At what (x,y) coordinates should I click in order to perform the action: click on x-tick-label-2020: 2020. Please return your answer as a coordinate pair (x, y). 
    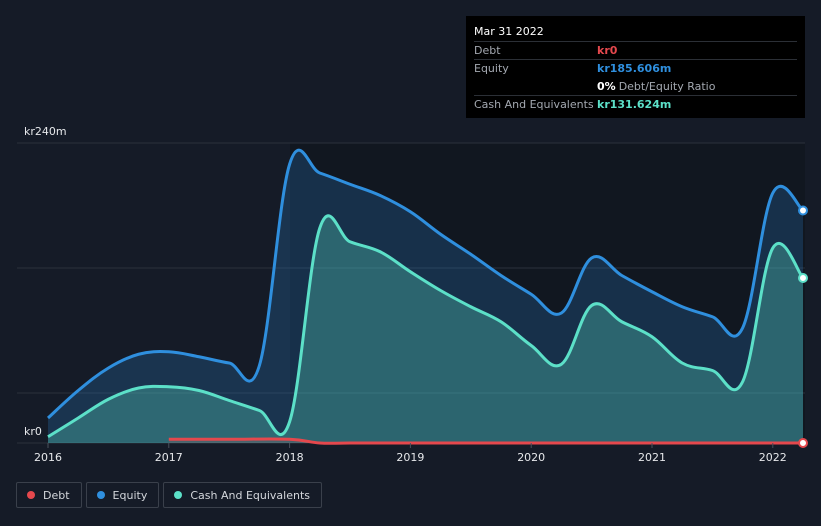
    Looking at the image, I should click on (531, 457).